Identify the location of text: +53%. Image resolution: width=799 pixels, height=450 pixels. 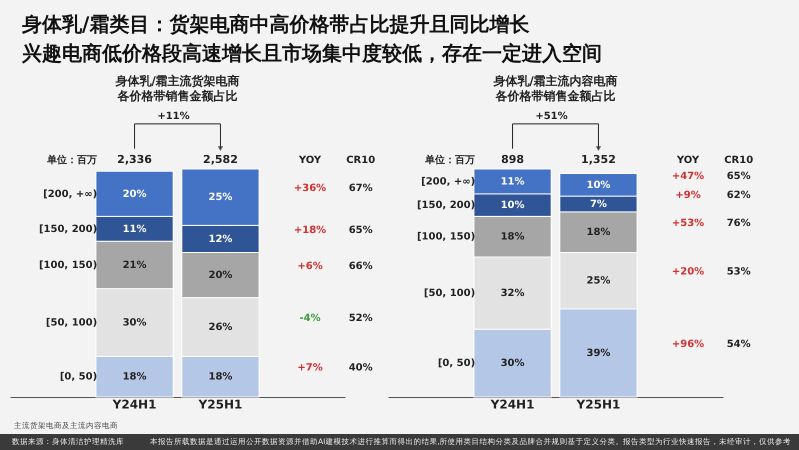
(688, 224).